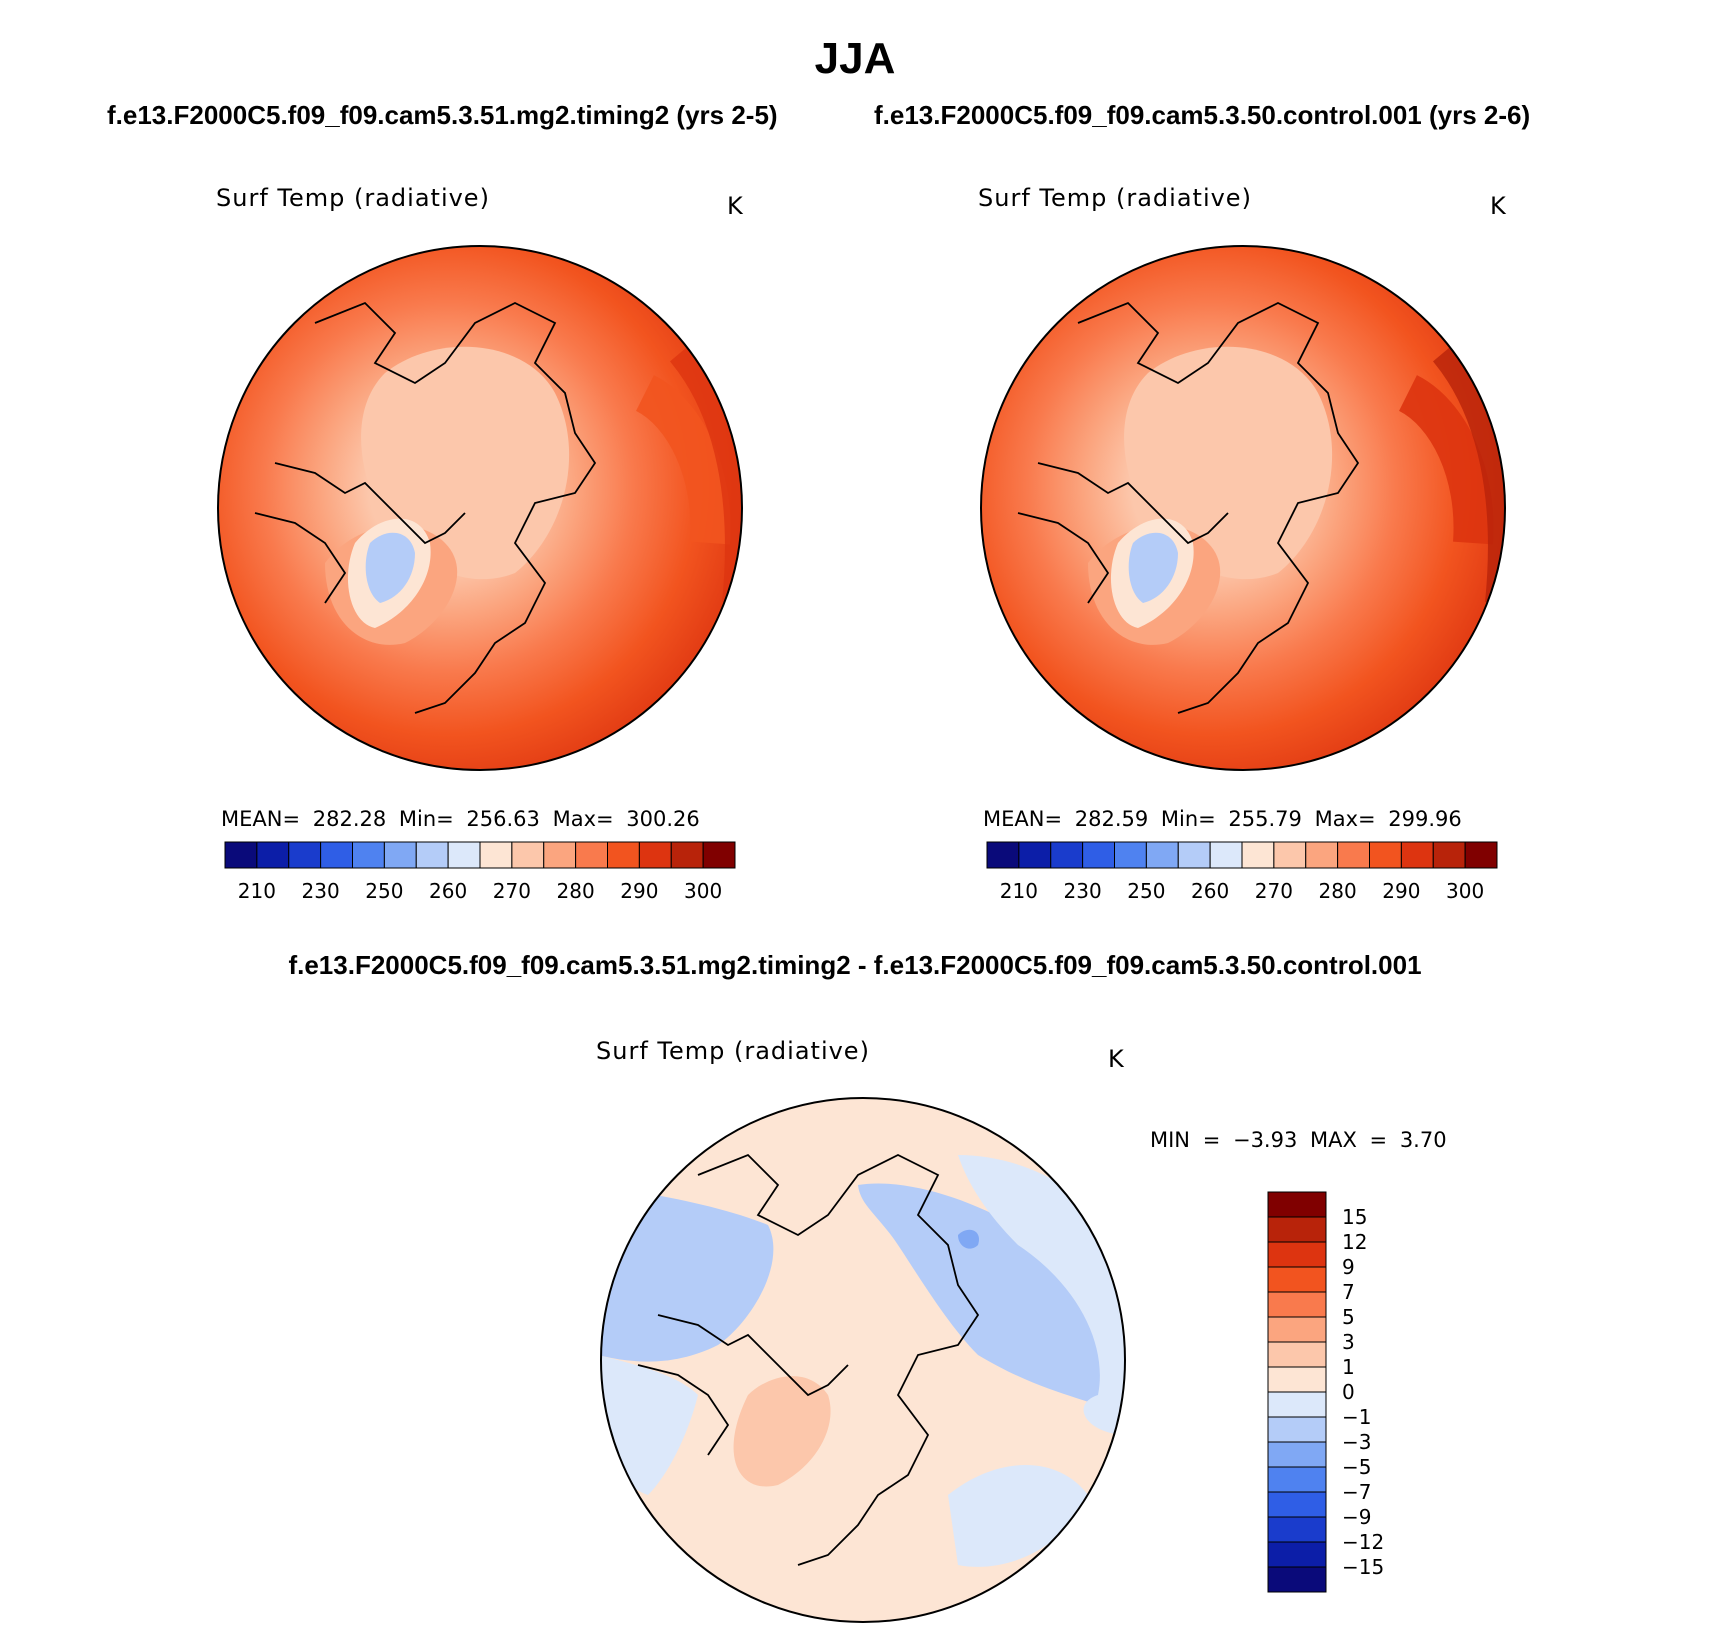  I want to click on colorbar-diff-tick-label: −7, so click(1356, 1492).